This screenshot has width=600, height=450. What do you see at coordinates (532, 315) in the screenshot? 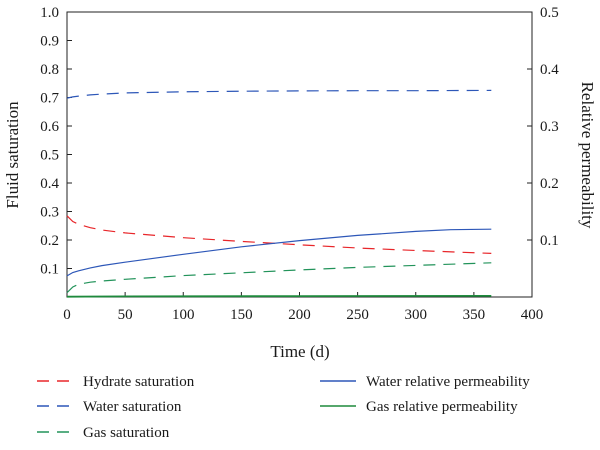
I see `x-tick-label: 400` at bounding box center [532, 315].